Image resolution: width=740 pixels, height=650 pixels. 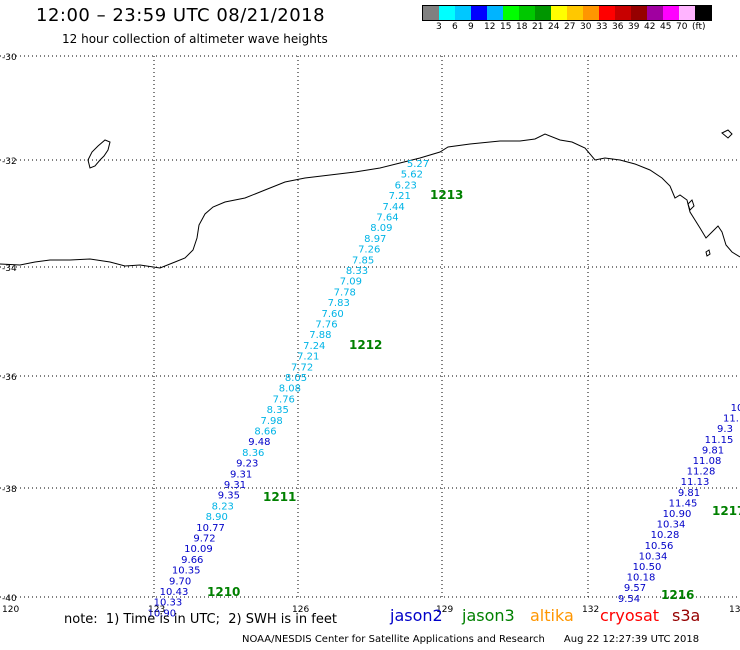 I want to click on swh-value-right: 11., so click(x=731, y=419).